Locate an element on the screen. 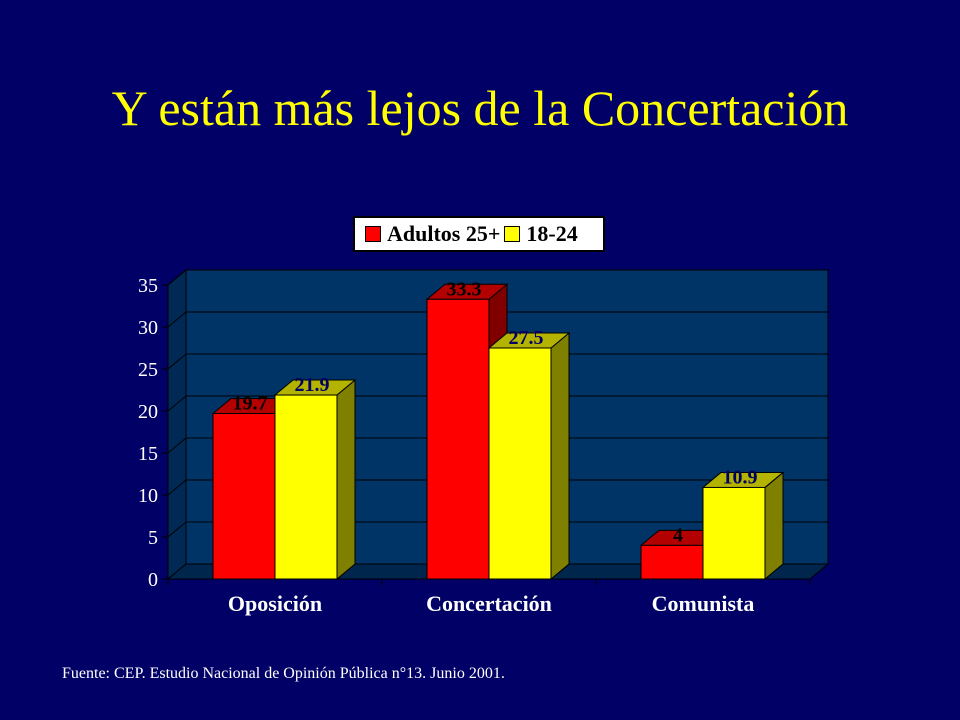 This screenshot has width=960, height=720. legend-label-series-1: Adultos 25+ is located at coordinates (444, 233).